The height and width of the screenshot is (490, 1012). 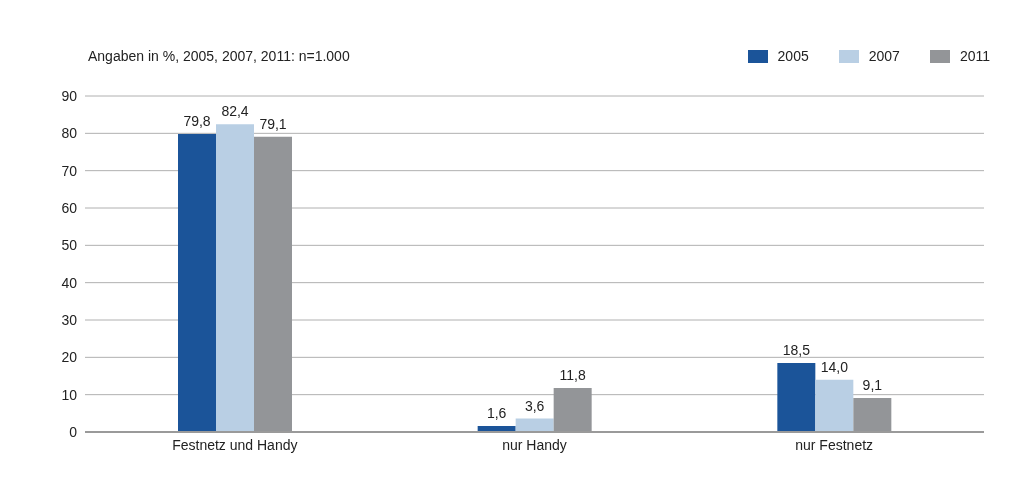 I want to click on data-label: 3,6, so click(x=534, y=405).